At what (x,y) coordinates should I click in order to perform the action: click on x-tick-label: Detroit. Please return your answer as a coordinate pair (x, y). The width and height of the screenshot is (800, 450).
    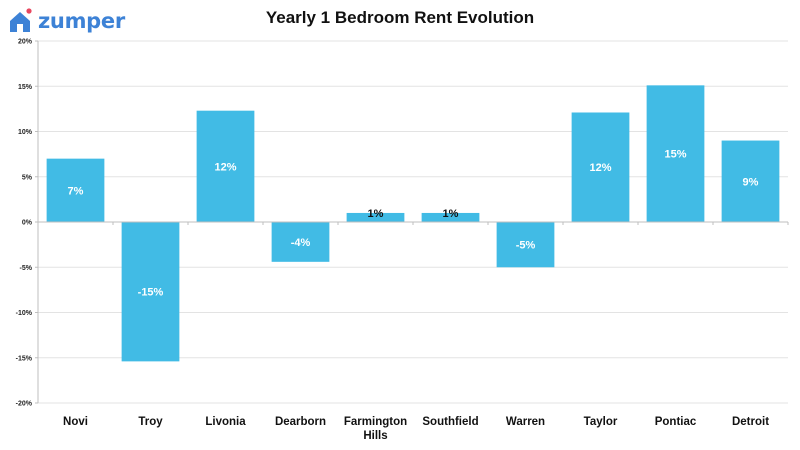
    Looking at the image, I should click on (750, 422).